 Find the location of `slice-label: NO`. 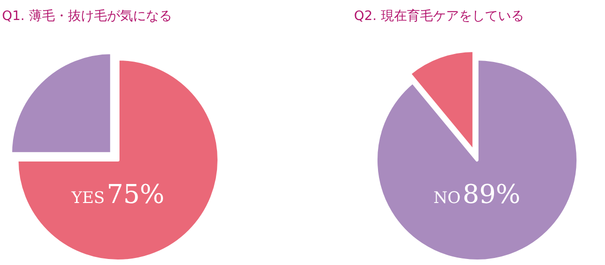

slice-label: NO is located at coordinates (447, 197).